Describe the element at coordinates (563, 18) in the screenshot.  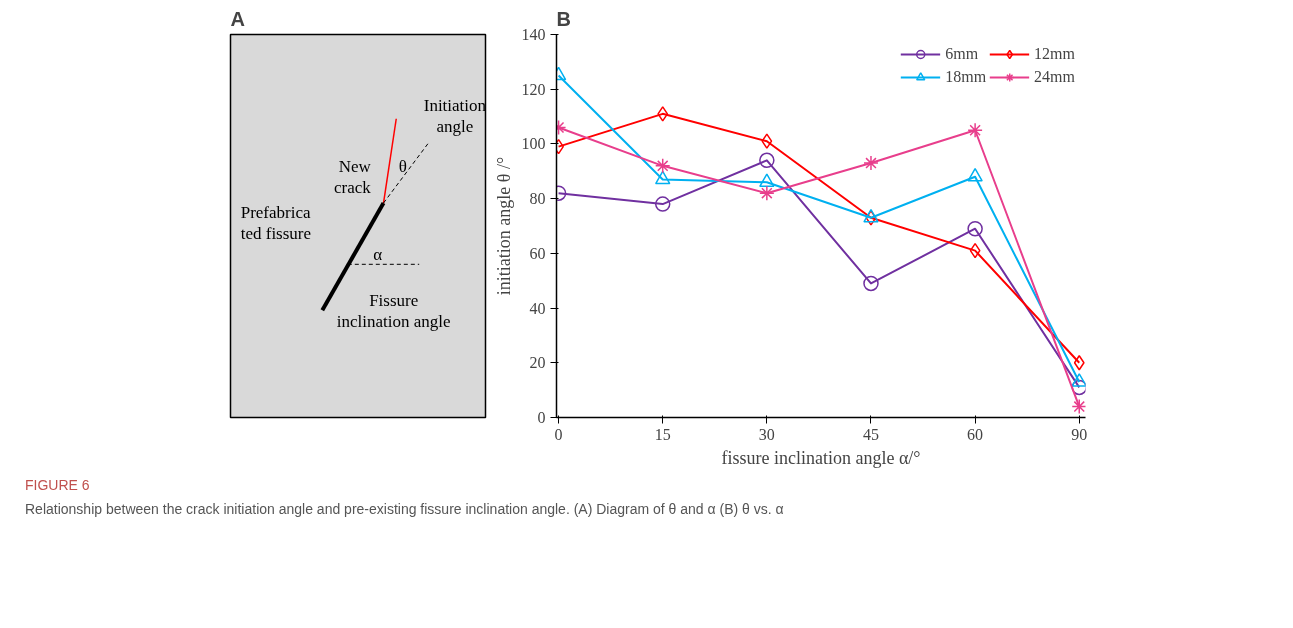
I see `chart-title: B` at that location.